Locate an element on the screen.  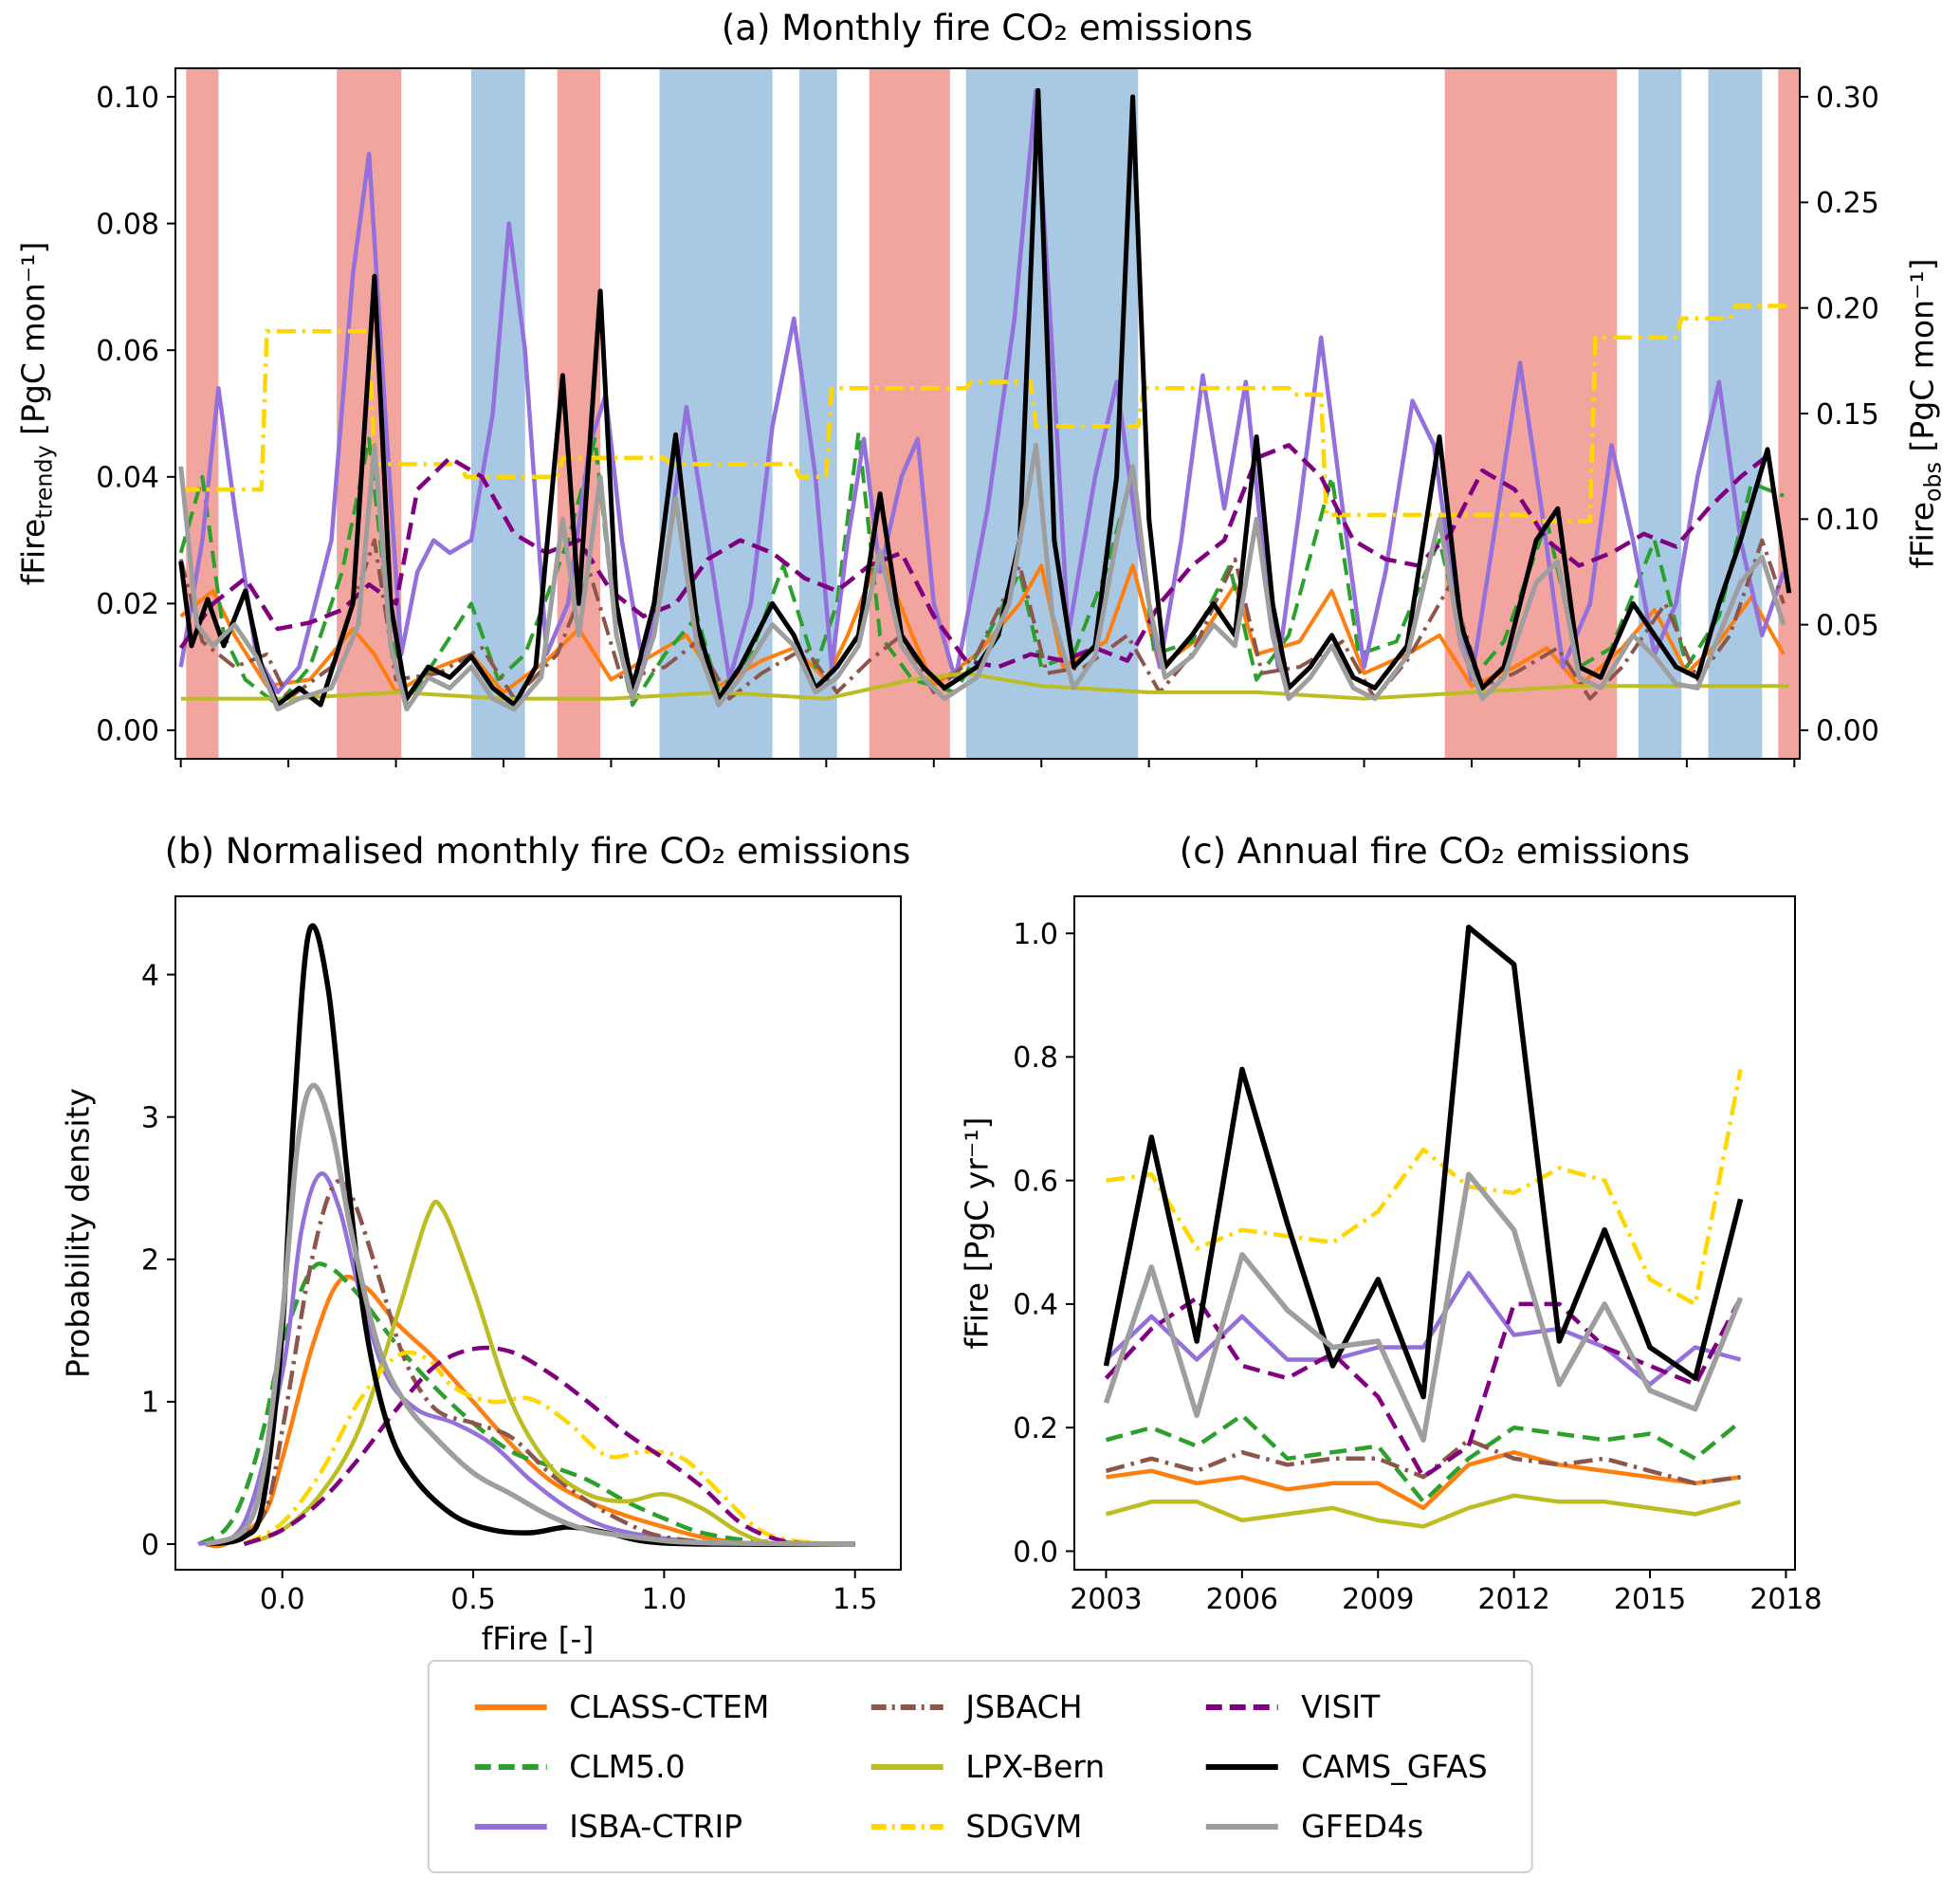
legend-label: LPX-Bern is located at coordinates (1035, 1766).